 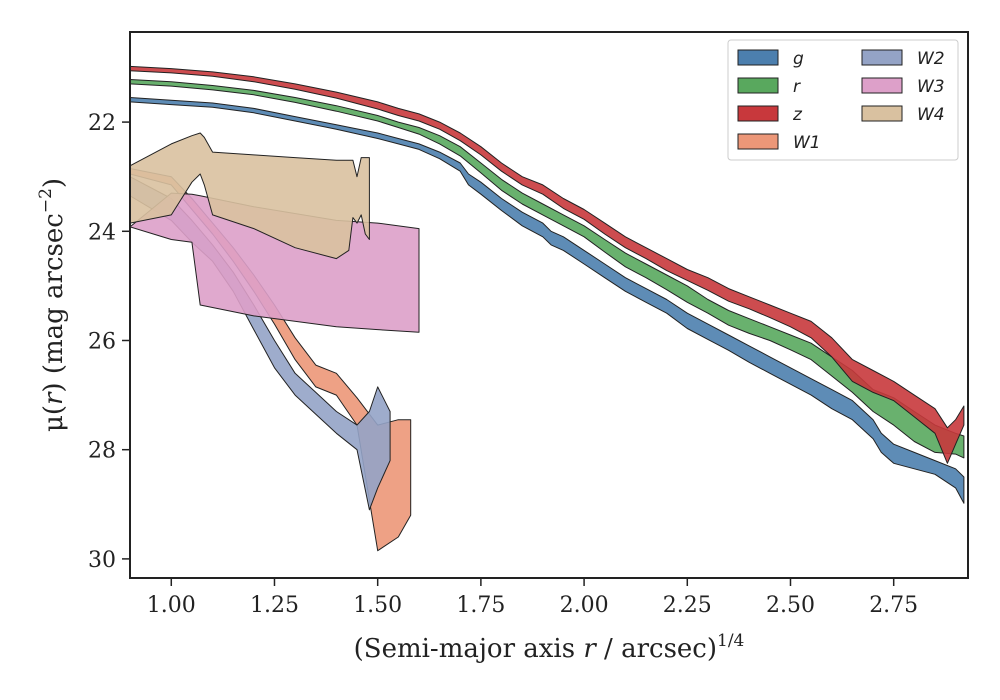 I want to click on legend-swatch-w4, so click(x=882, y=113).